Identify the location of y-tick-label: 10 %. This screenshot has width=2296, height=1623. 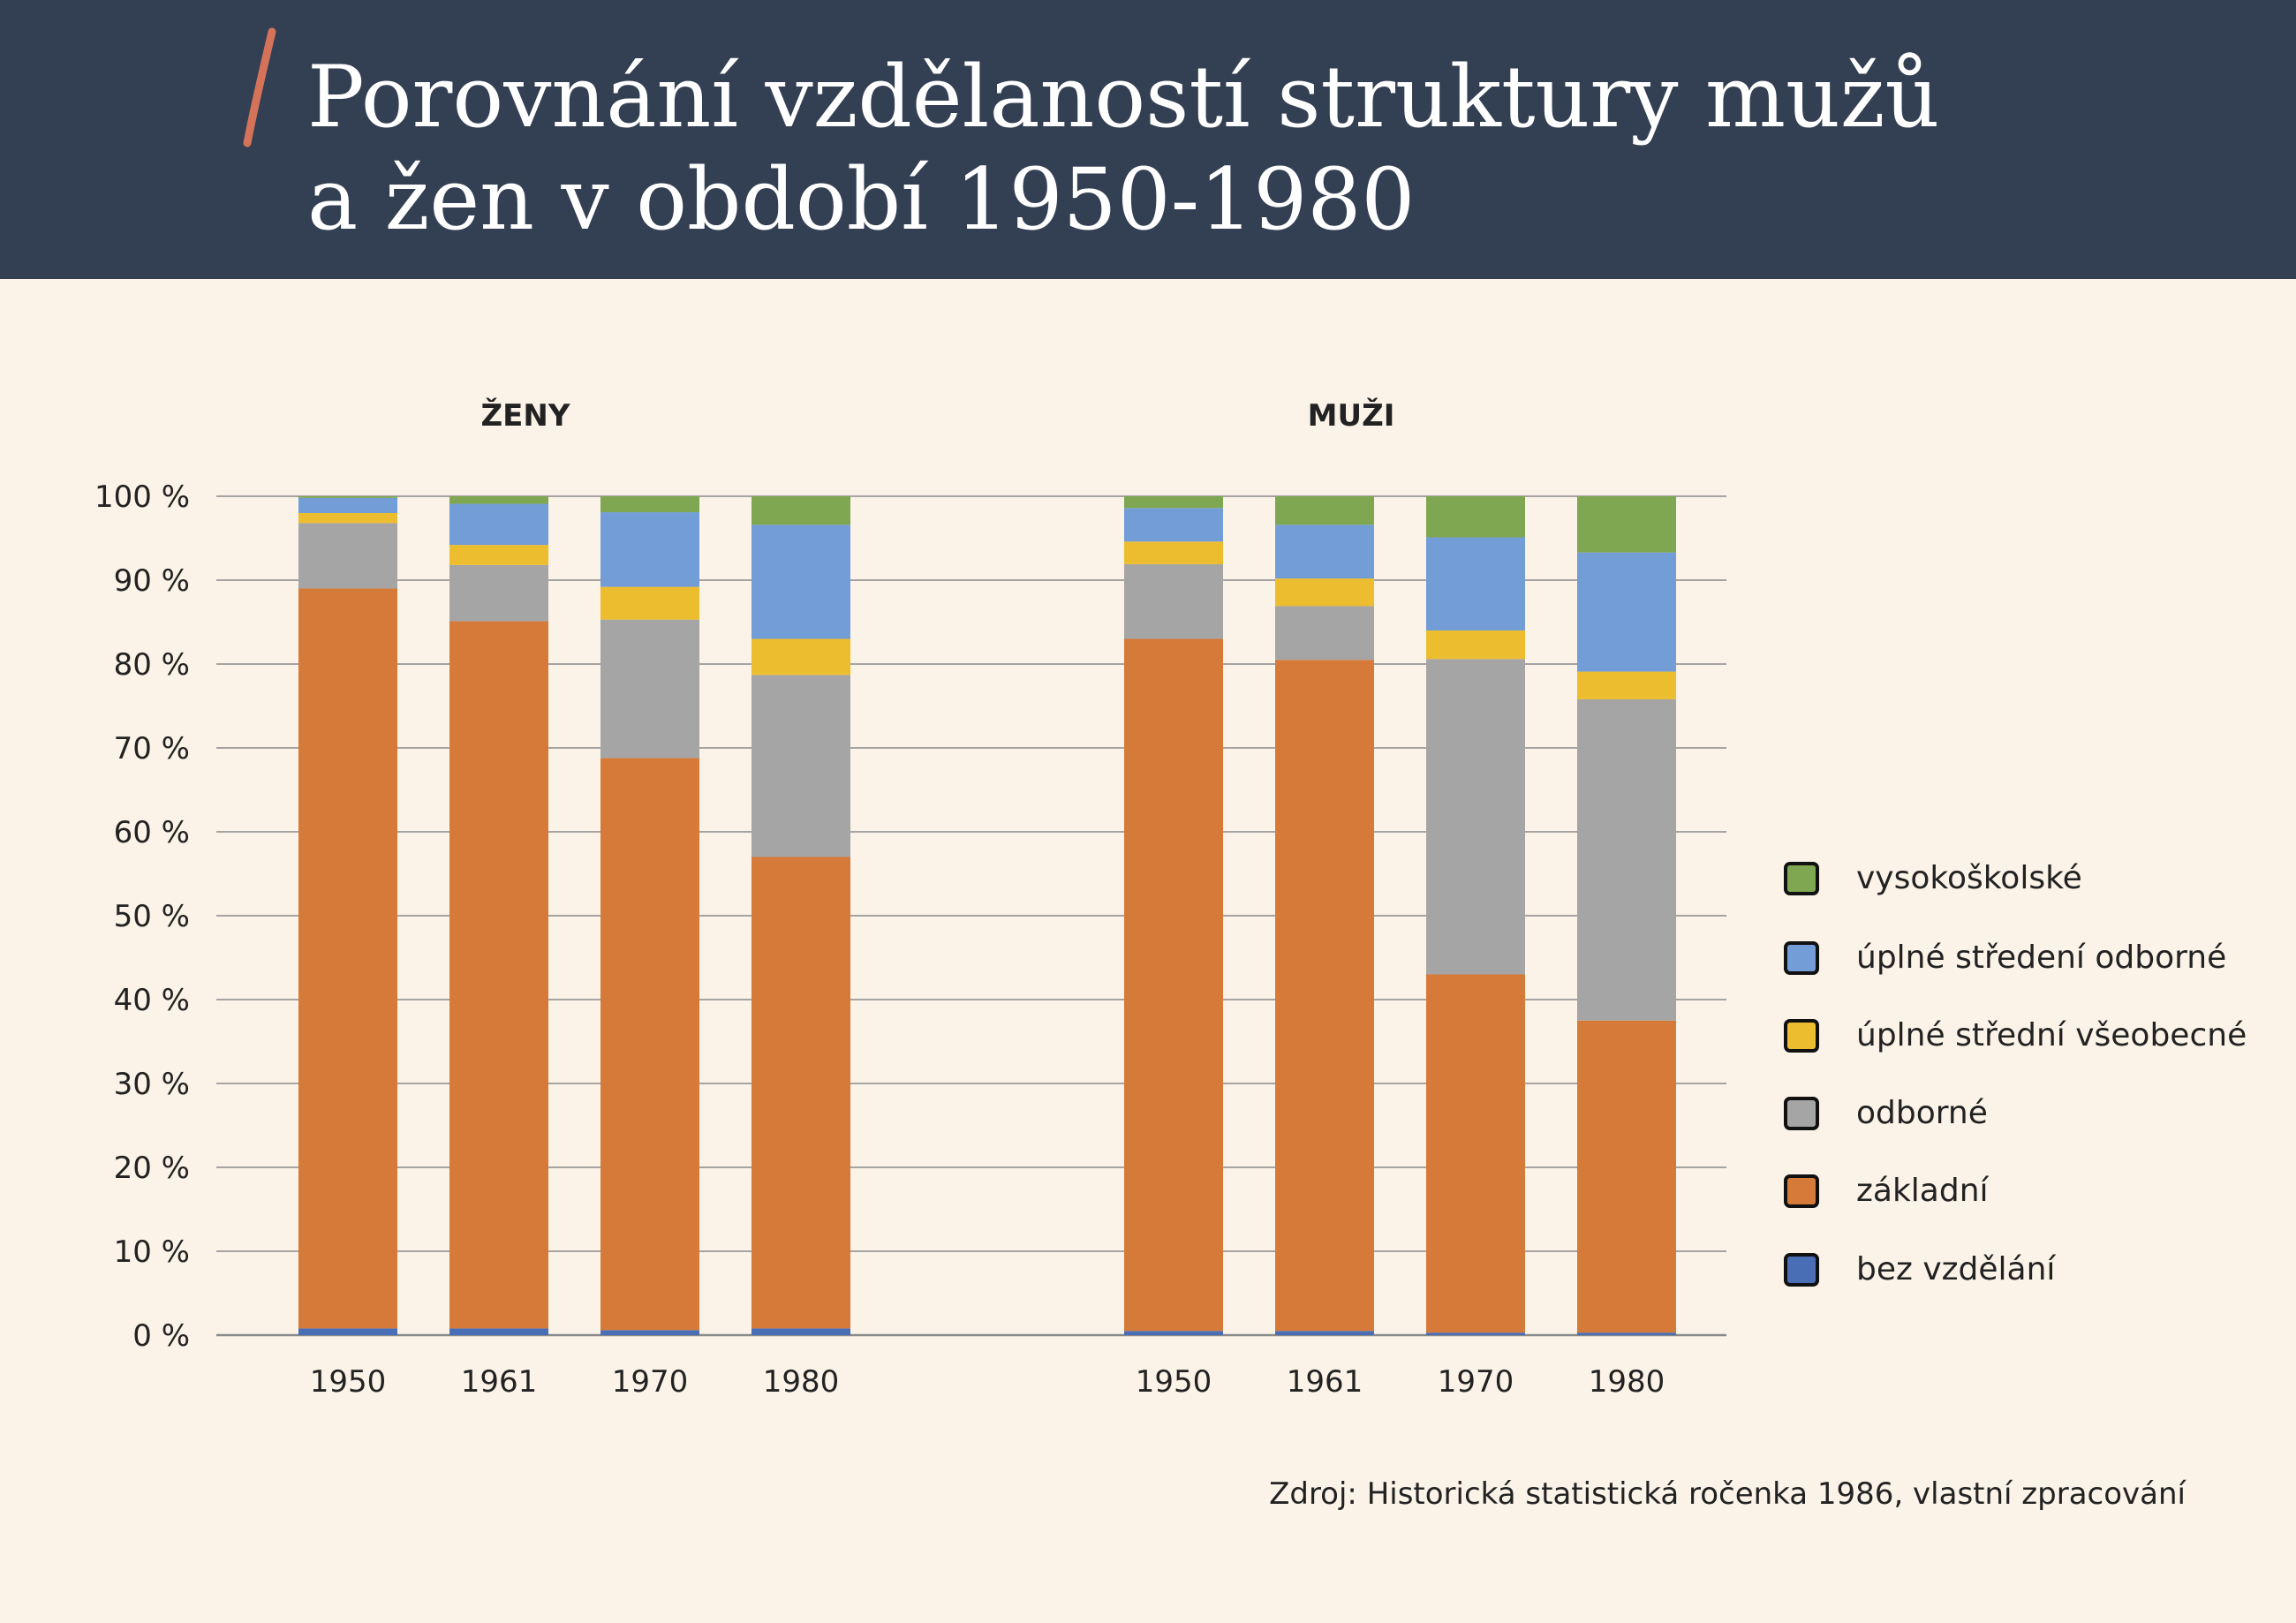
(152, 1252).